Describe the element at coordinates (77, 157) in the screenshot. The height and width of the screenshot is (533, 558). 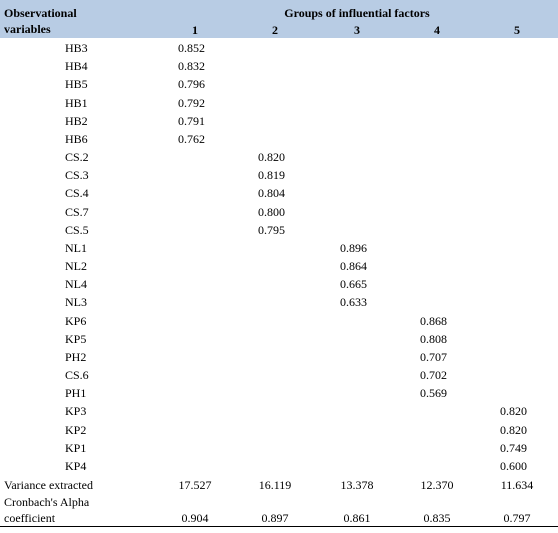
I see `row-label: CS.2` at that location.